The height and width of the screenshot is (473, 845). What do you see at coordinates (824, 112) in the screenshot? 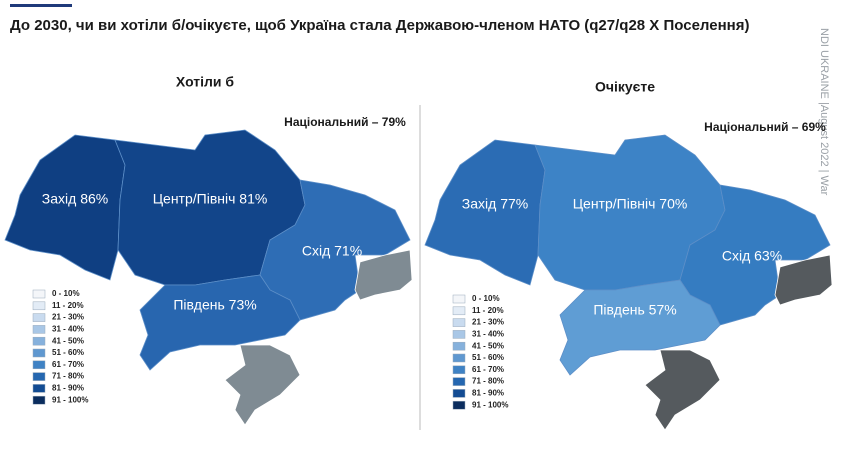
I see `side-note: NDI UKRAINE |August 2022 | War` at bounding box center [824, 112].